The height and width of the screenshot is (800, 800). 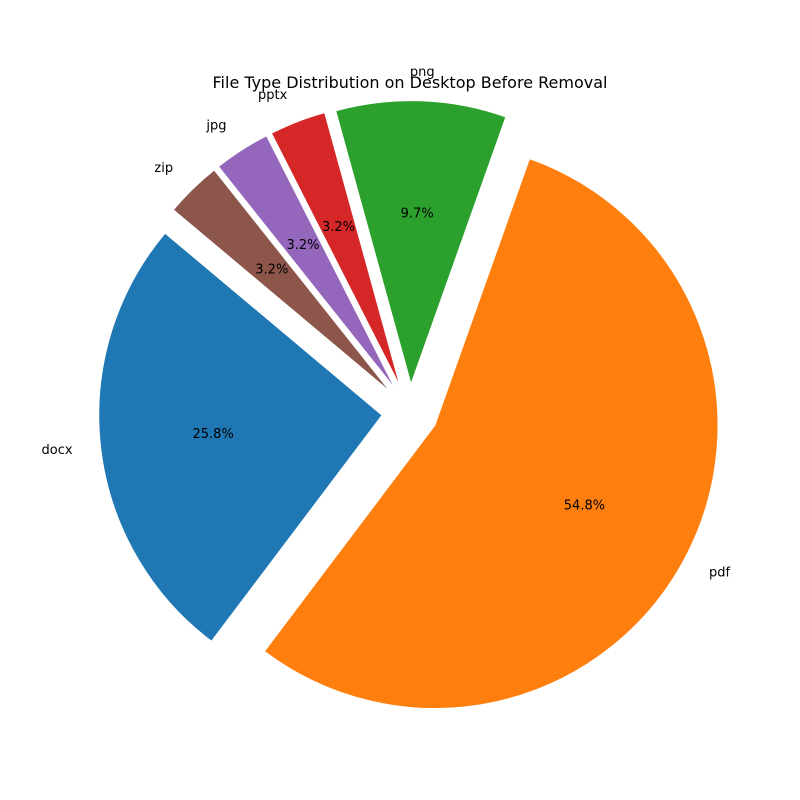 I want to click on pie-slice-zip, so click(x=281, y=281).